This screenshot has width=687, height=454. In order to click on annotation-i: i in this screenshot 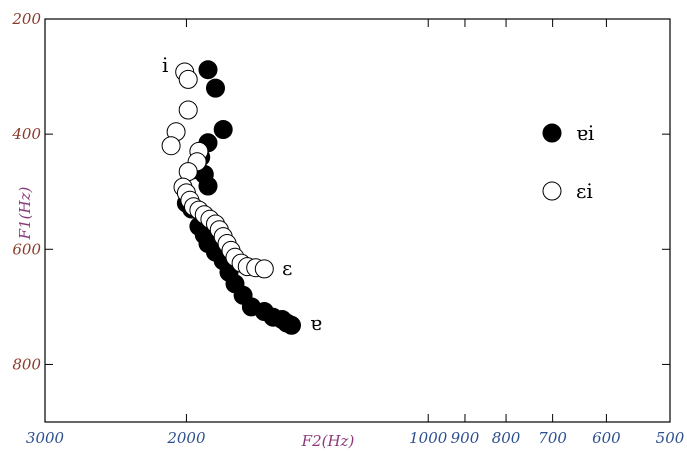, I will do `click(165, 65)`.